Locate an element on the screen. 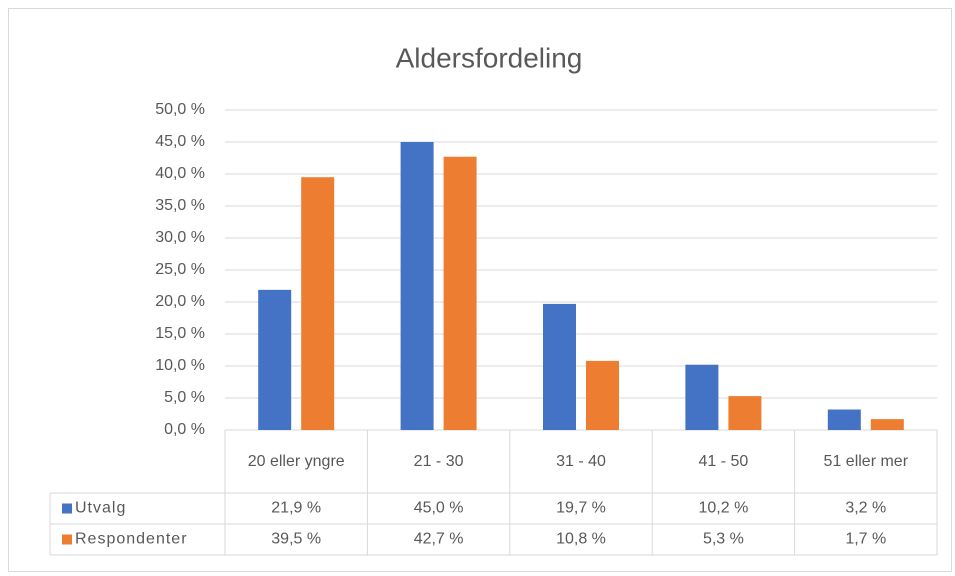 Image resolution: width=955 pixels, height=576 pixels. y-tick-label: 15,0 % is located at coordinates (180, 333).